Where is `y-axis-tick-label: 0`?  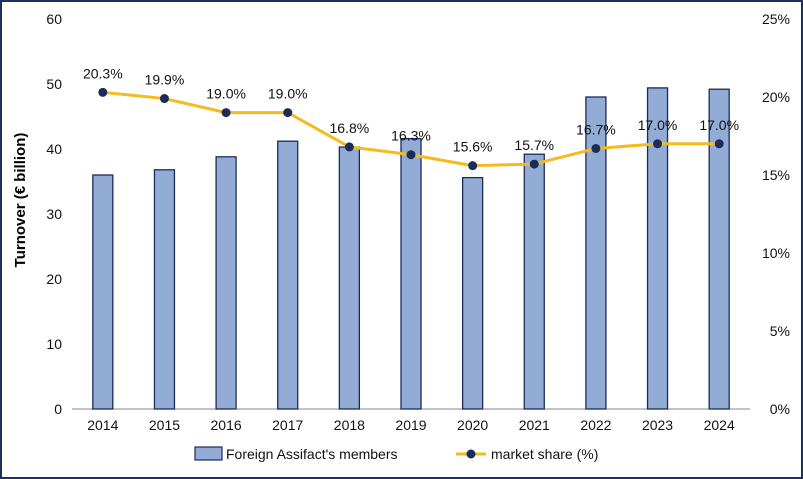
y-axis-tick-label: 0 is located at coordinates (58, 409).